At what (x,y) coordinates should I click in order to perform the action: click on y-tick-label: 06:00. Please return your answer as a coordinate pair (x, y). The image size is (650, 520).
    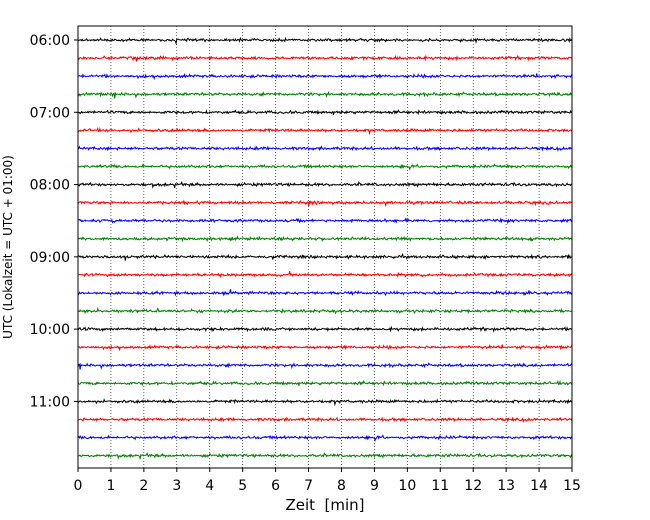
    Looking at the image, I should click on (50, 41).